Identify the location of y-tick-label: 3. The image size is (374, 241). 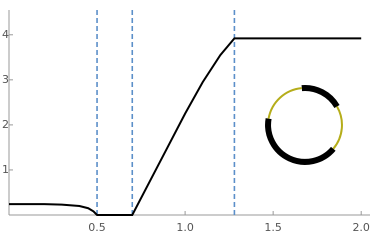
(5, 79).